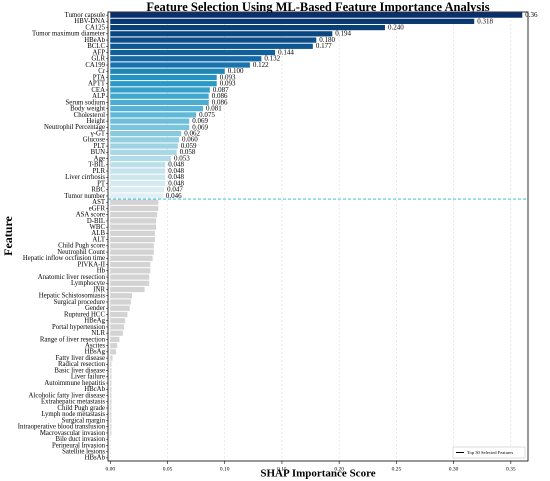 The height and width of the screenshot is (481, 550). What do you see at coordinates (86, 102) in the screenshot?
I see `y-tick-label: Serum sodium` at bounding box center [86, 102].